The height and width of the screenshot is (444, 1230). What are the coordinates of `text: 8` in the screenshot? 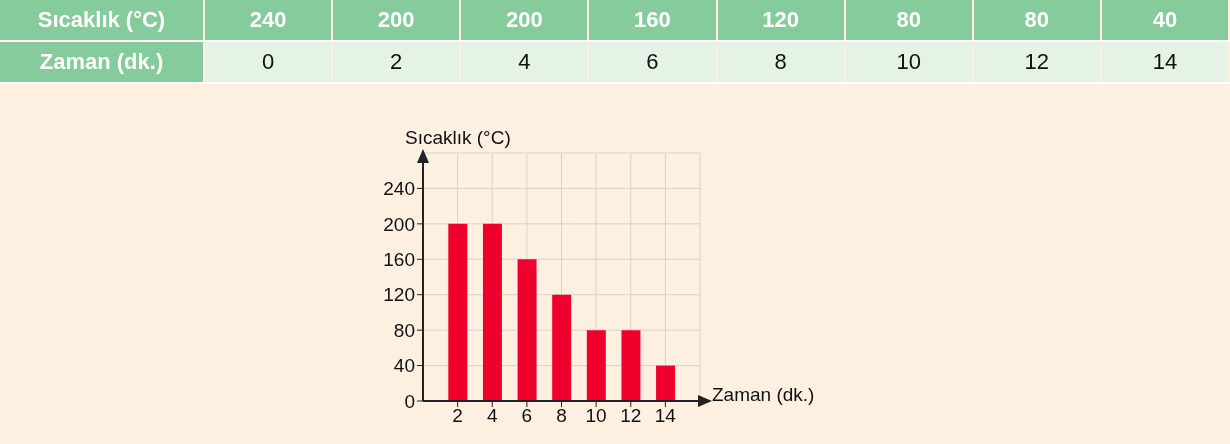 It's located at (780, 62).